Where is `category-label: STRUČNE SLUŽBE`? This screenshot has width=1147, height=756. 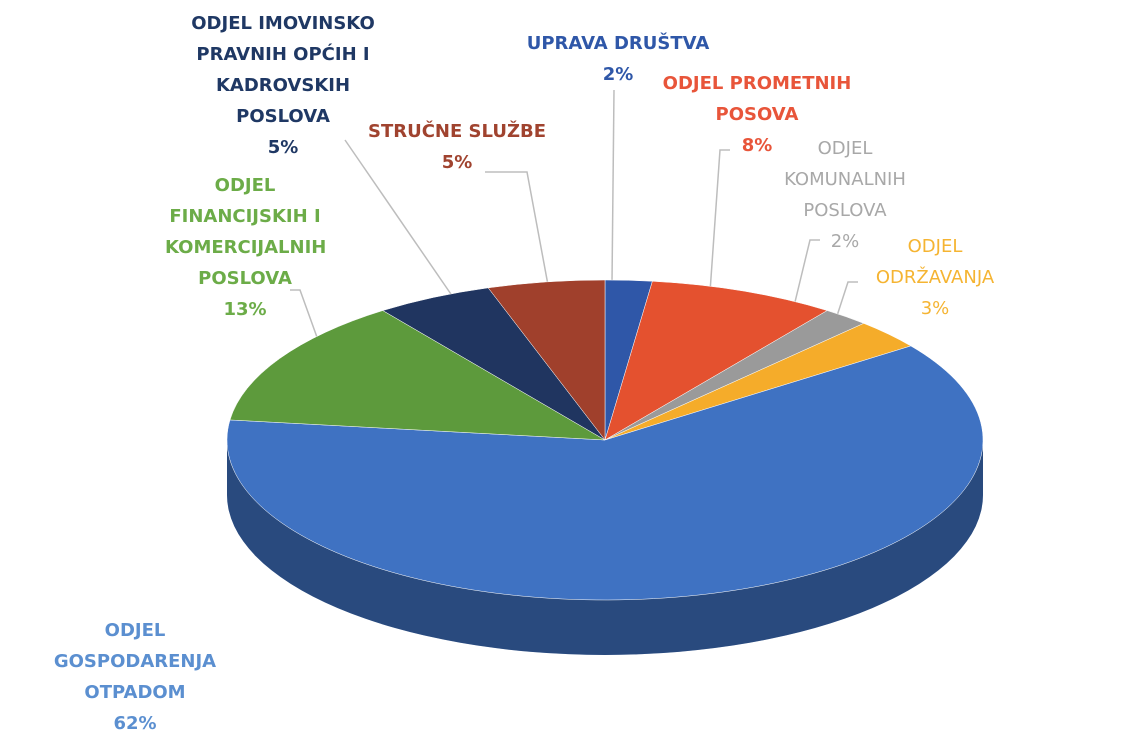
category-label: STRUČNE SLUŽBE is located at coordinates (457, 131).